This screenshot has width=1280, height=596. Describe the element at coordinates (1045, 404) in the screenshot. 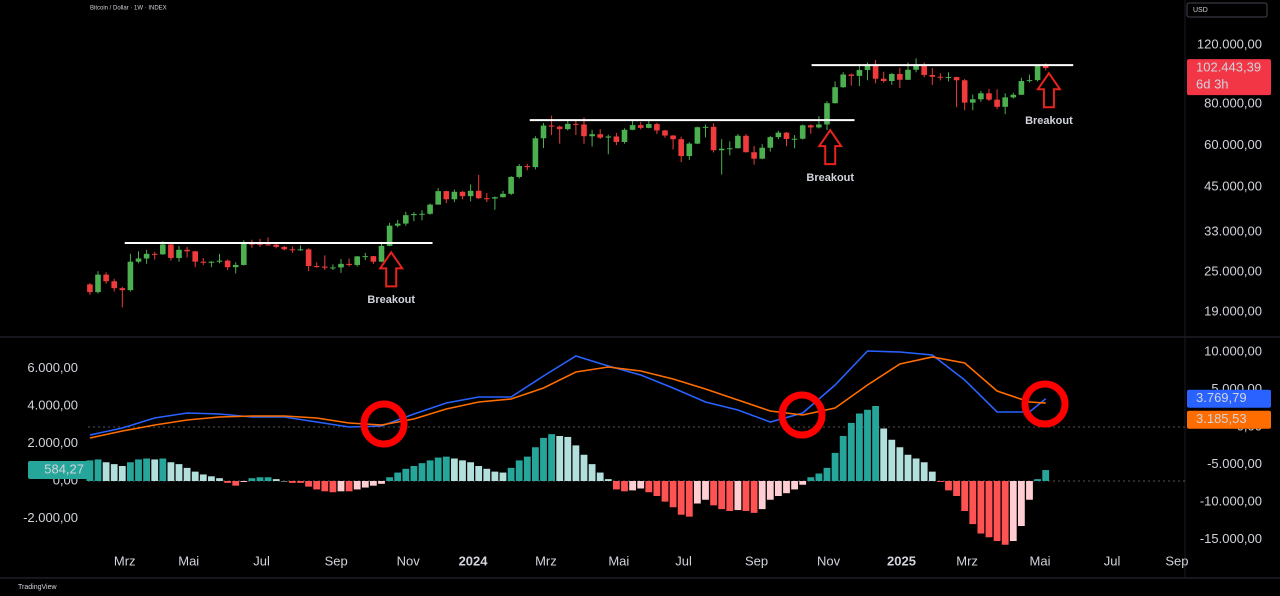

I see `highlight-circle` at that location.